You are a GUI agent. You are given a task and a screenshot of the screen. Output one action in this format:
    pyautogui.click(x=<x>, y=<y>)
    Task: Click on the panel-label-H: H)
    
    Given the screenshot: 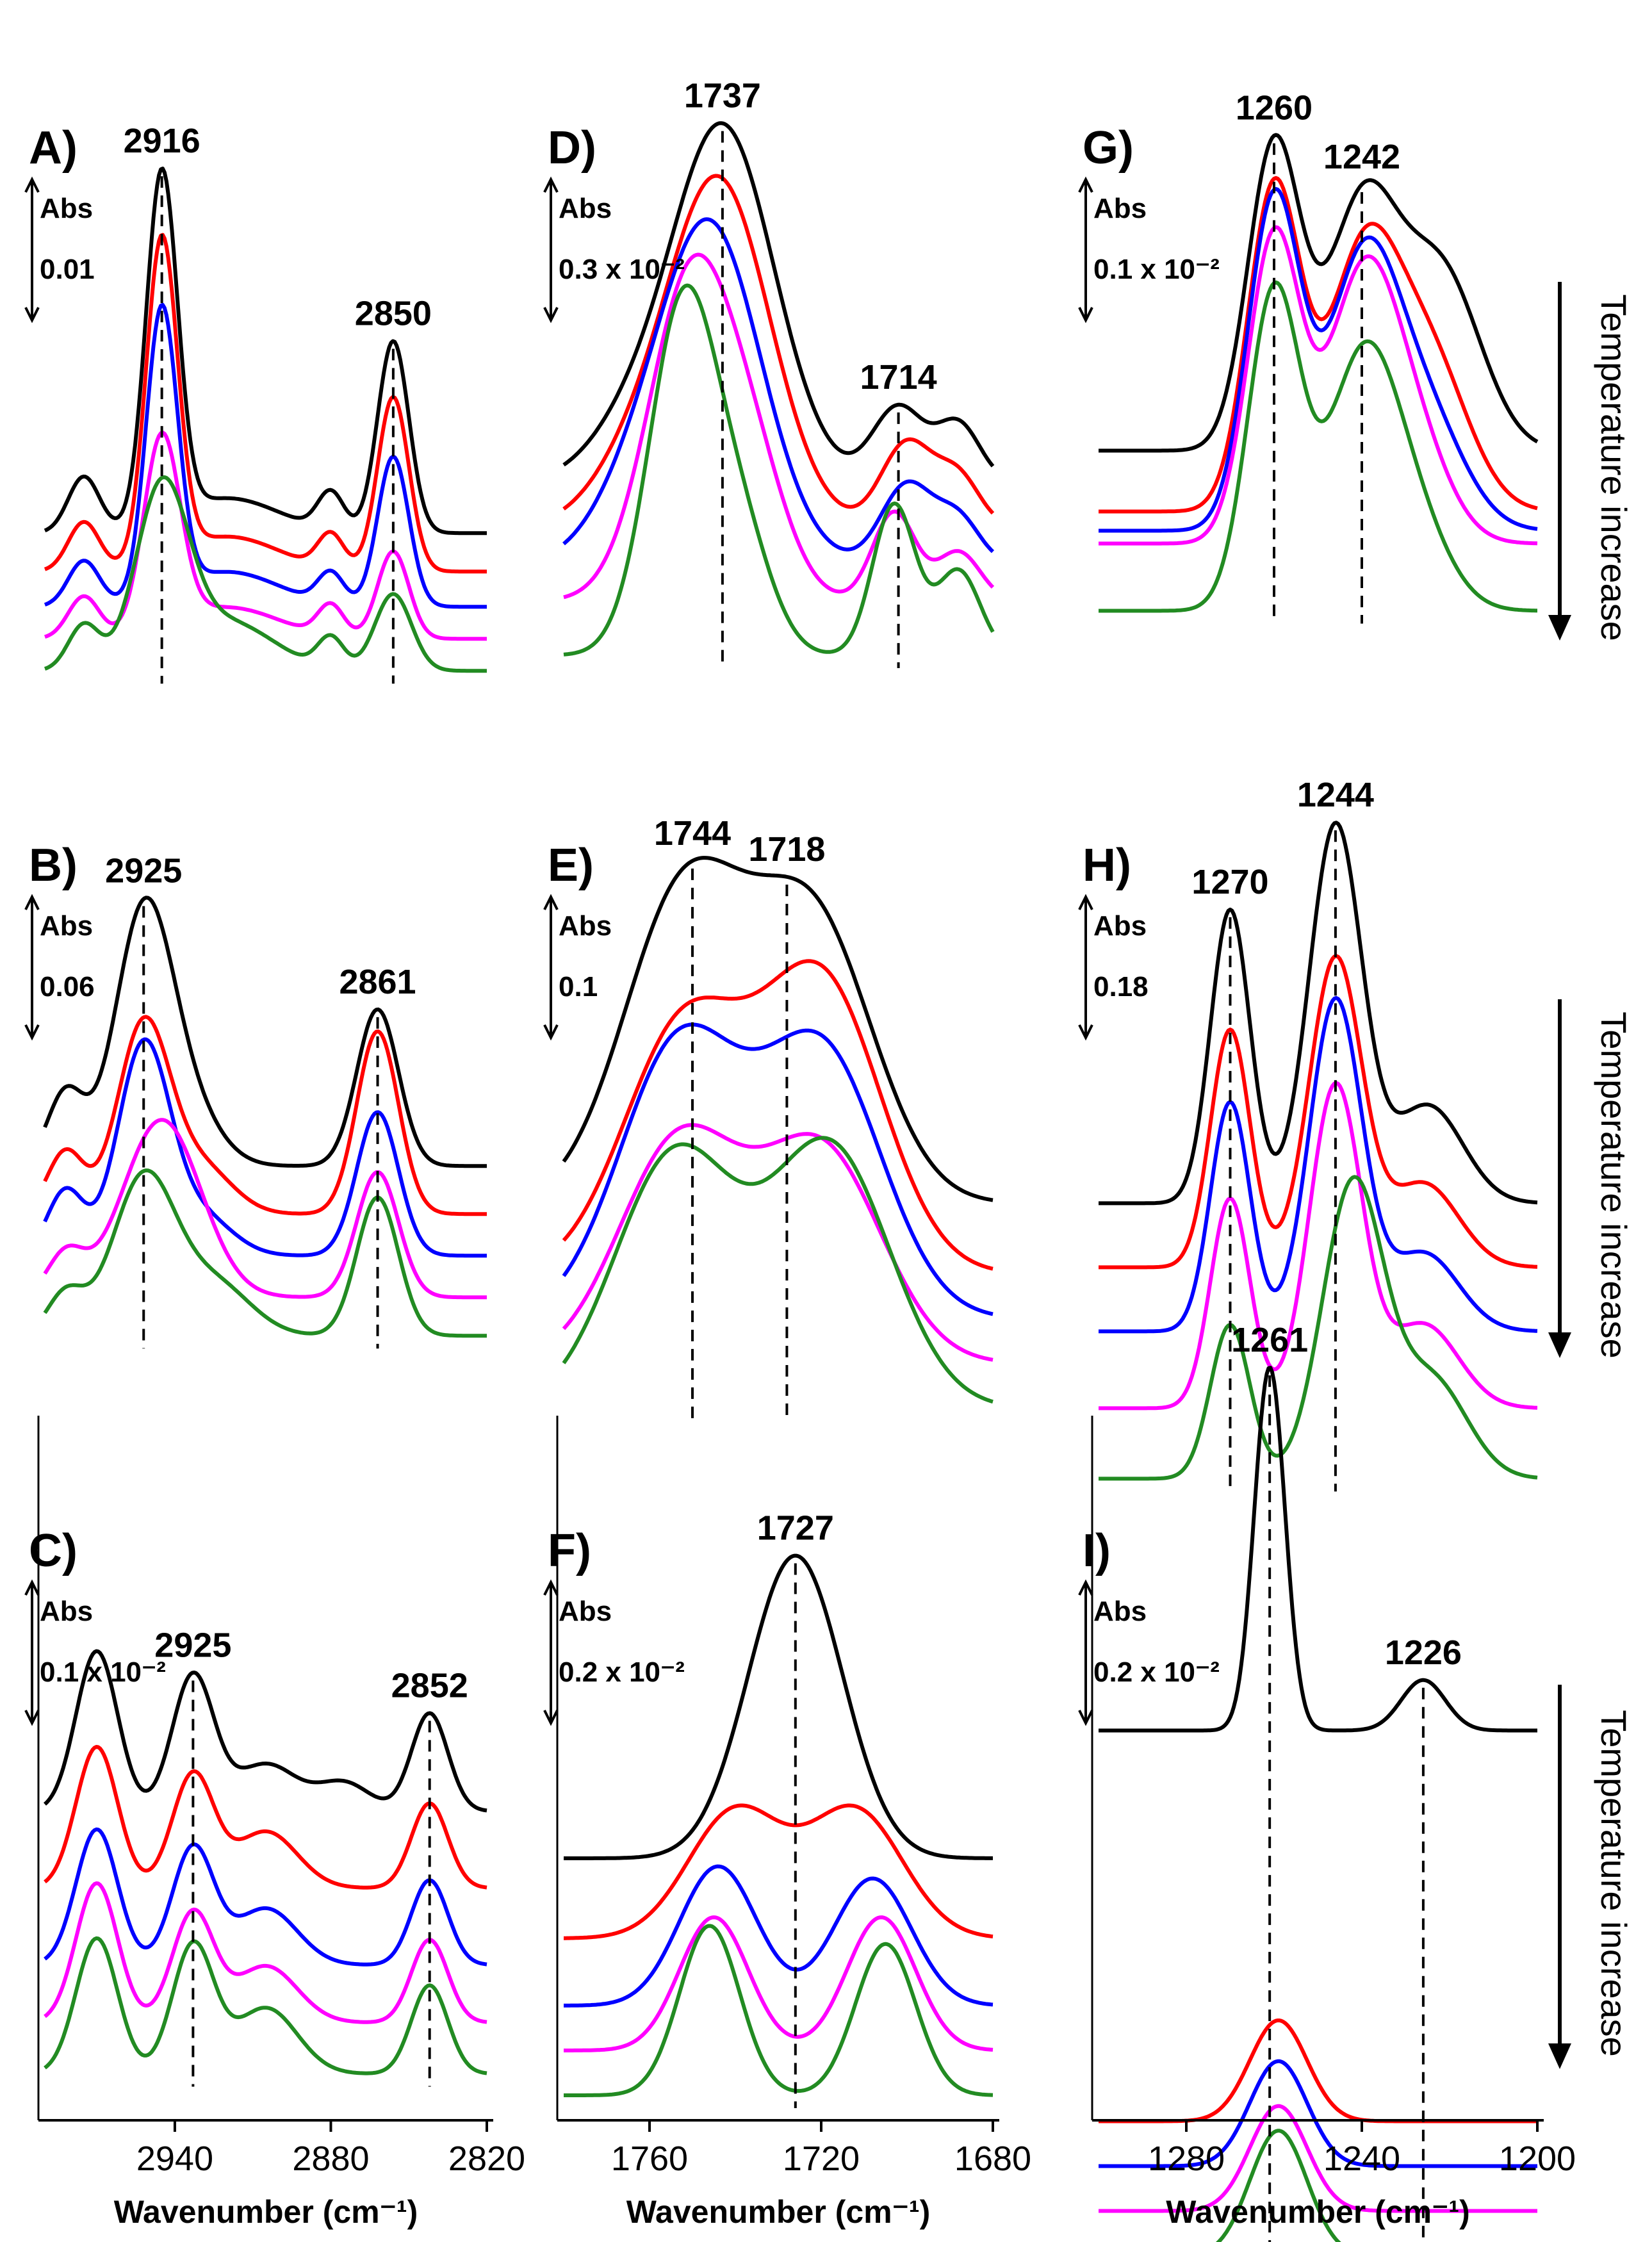 What is the action you would take?
    pyautogui.click(x=1107, y=865)
    